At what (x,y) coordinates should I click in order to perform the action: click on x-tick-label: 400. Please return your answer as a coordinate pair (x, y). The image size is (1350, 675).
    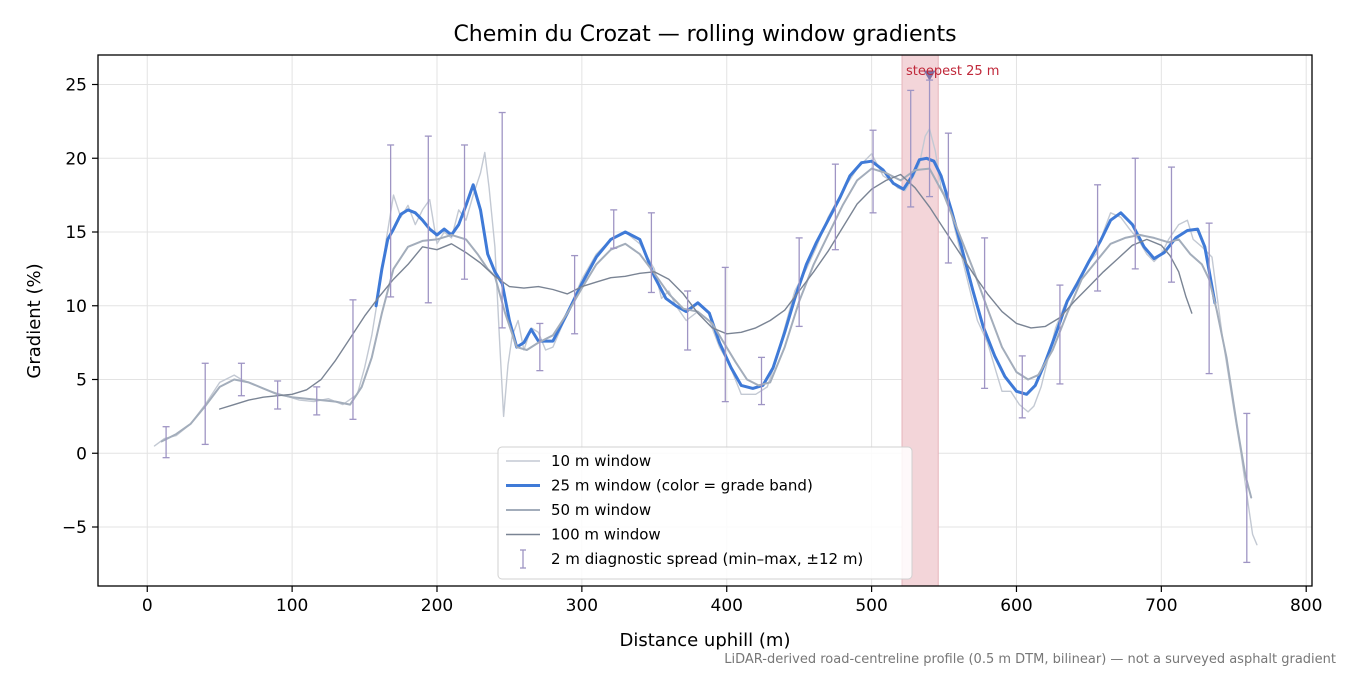
    Looking at the image, I should click on (727, 606).